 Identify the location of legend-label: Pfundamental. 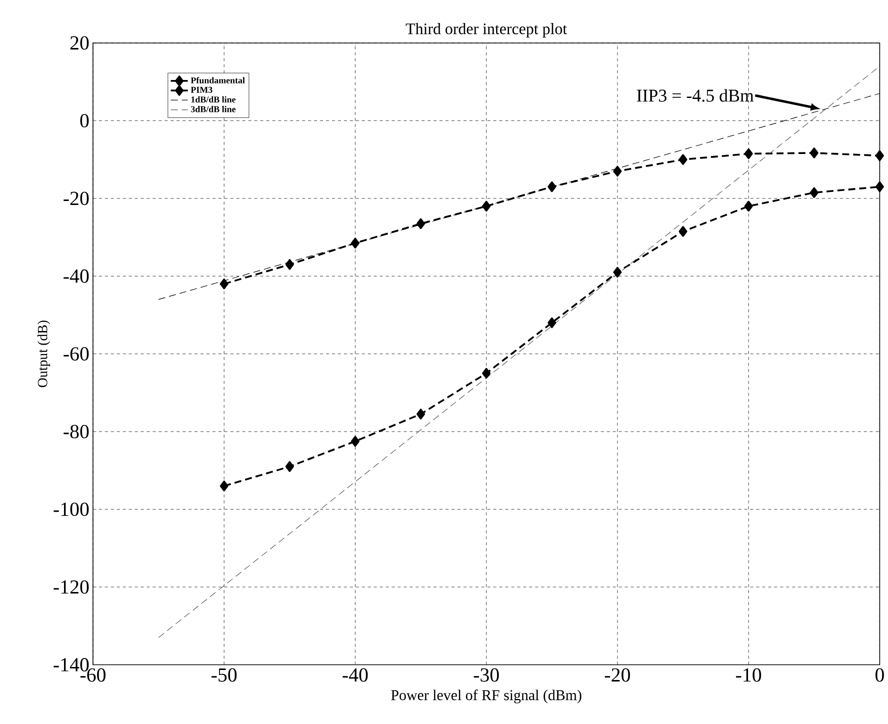
(217, 80).